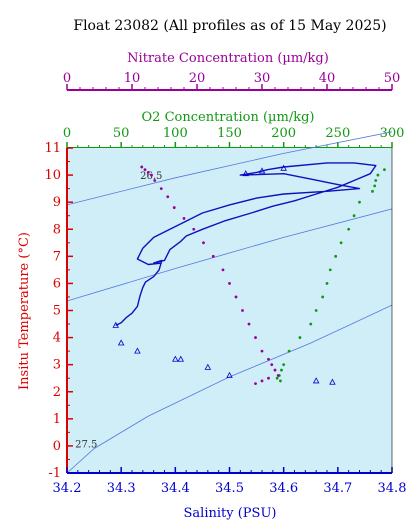 This screenshot has width=418, height=530. I want to click on density-label: 27.5, so click(86, 444).